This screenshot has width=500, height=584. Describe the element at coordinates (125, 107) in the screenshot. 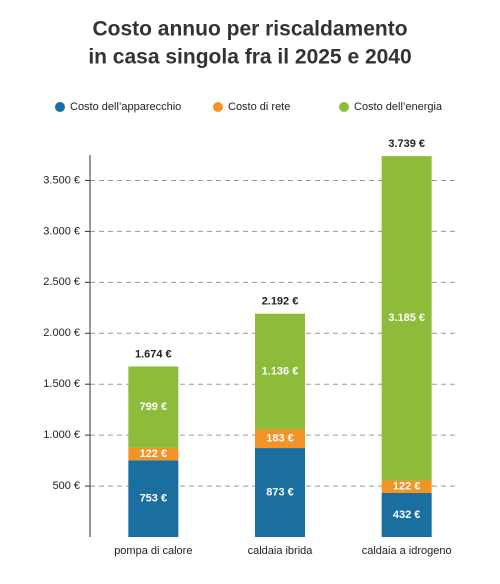

I see `legend-label: Costo dell’apparecchio` at that location.